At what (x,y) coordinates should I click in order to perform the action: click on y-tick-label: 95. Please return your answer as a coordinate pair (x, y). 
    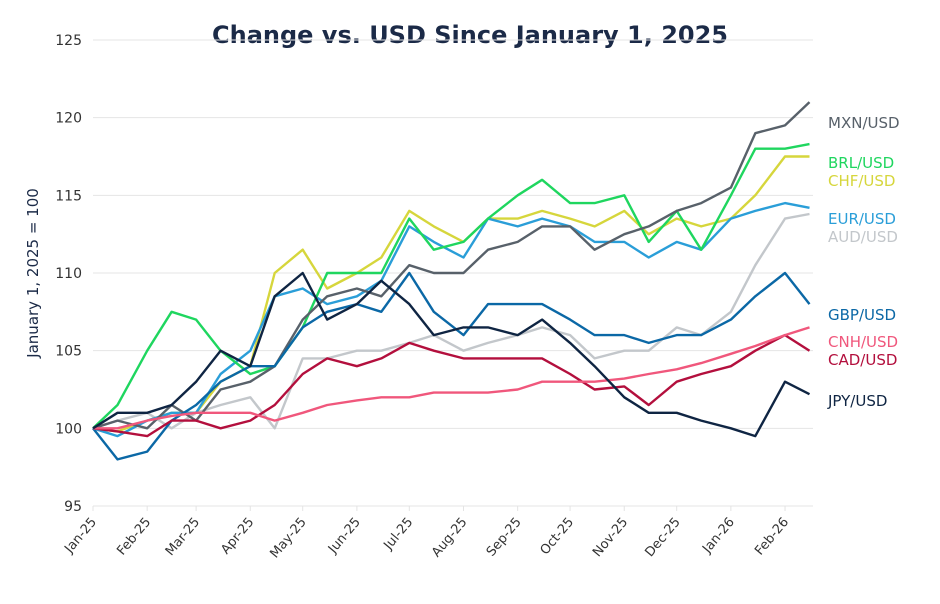
    Looking at the image, I should click on (73, 507).